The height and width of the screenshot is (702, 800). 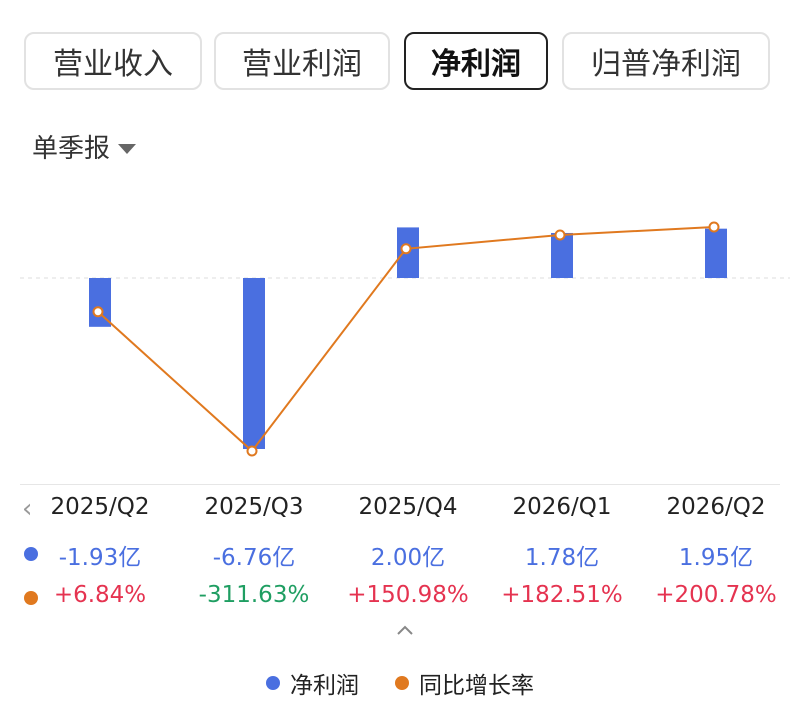 What do you see at coordinates (476, 61) in the screenshot?
I see `tab-net-profit: 净利润` at bounding box center [476, 61].